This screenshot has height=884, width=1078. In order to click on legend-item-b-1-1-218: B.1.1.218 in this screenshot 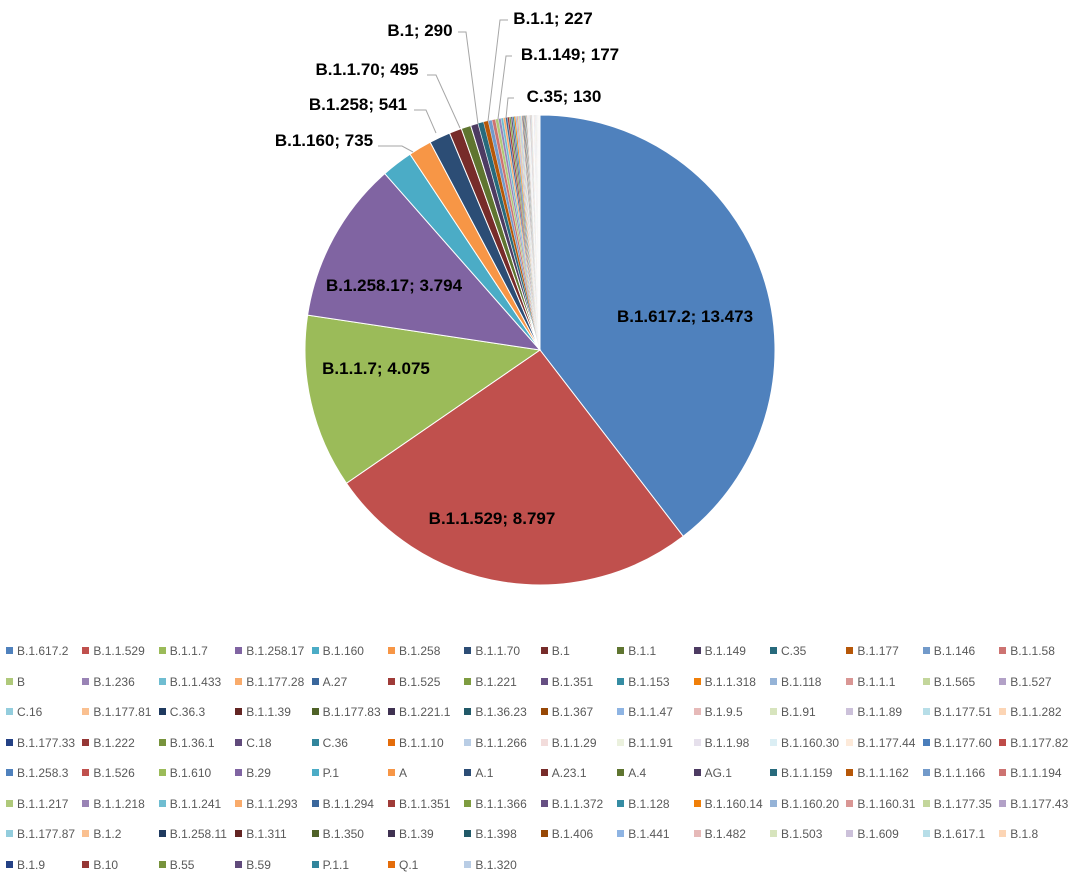, I will do `click(113, 804)`.